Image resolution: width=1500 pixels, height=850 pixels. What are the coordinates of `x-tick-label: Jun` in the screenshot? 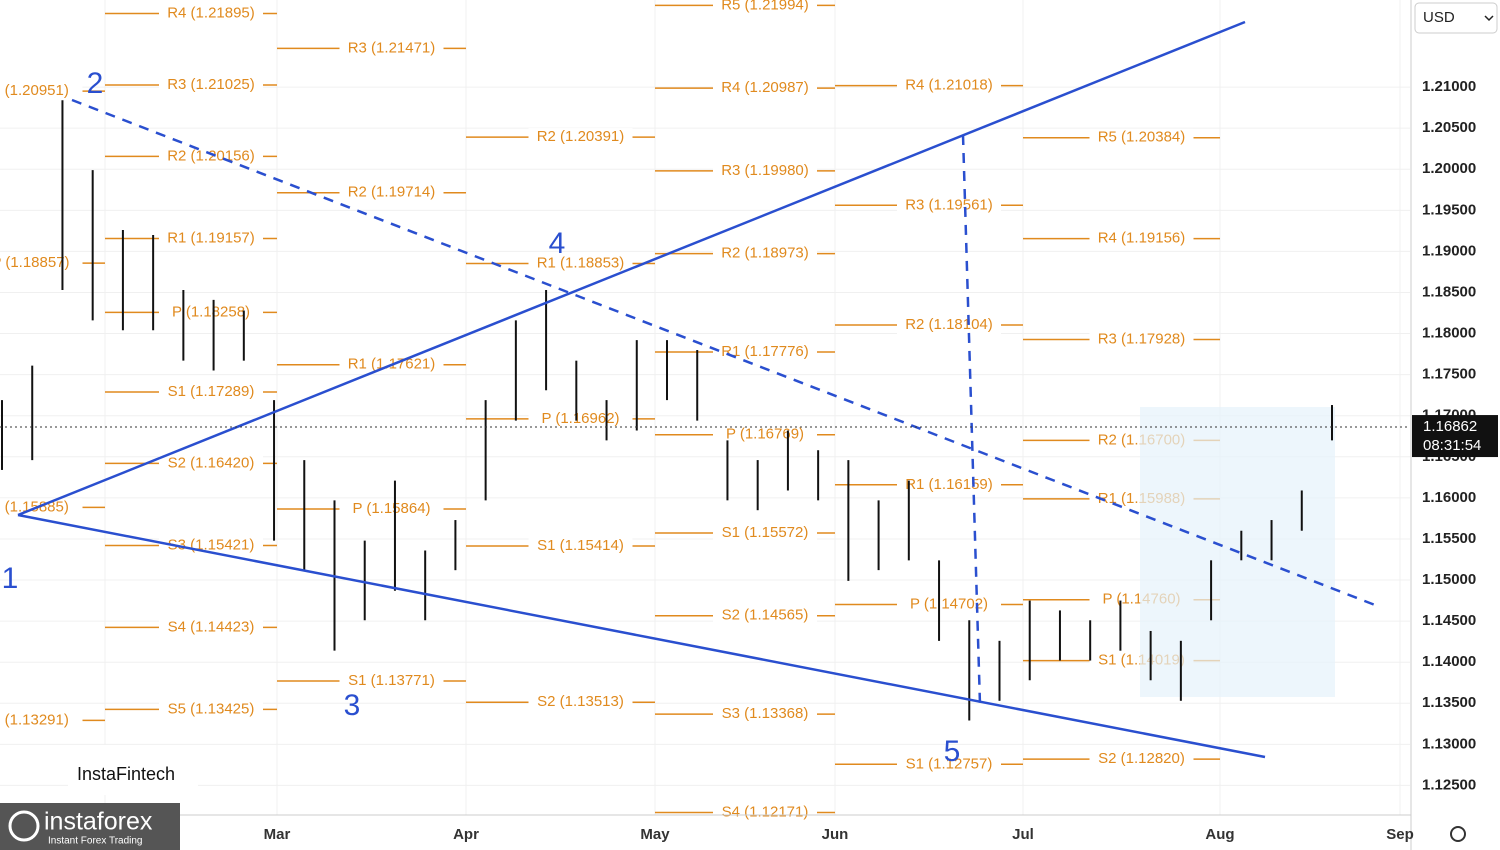 It's located at (835, 834).